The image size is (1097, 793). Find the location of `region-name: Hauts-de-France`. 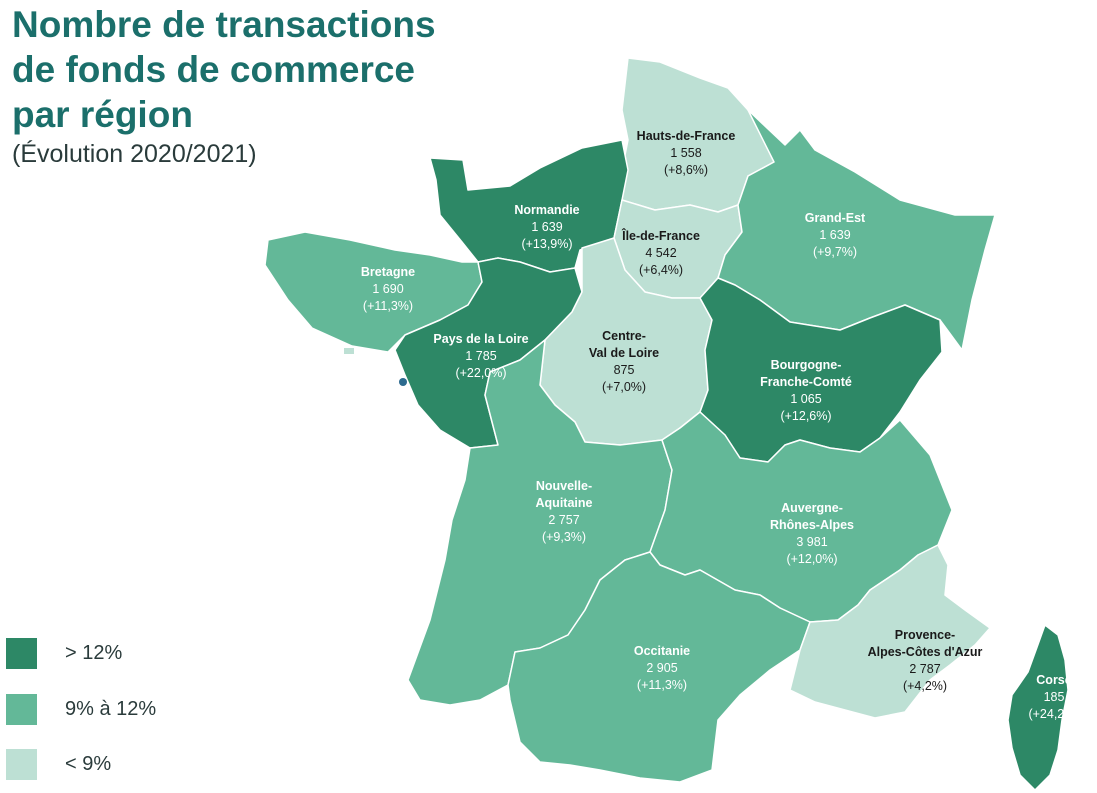

region-name: Hauts-de-France is located at coordinates (686, 136).